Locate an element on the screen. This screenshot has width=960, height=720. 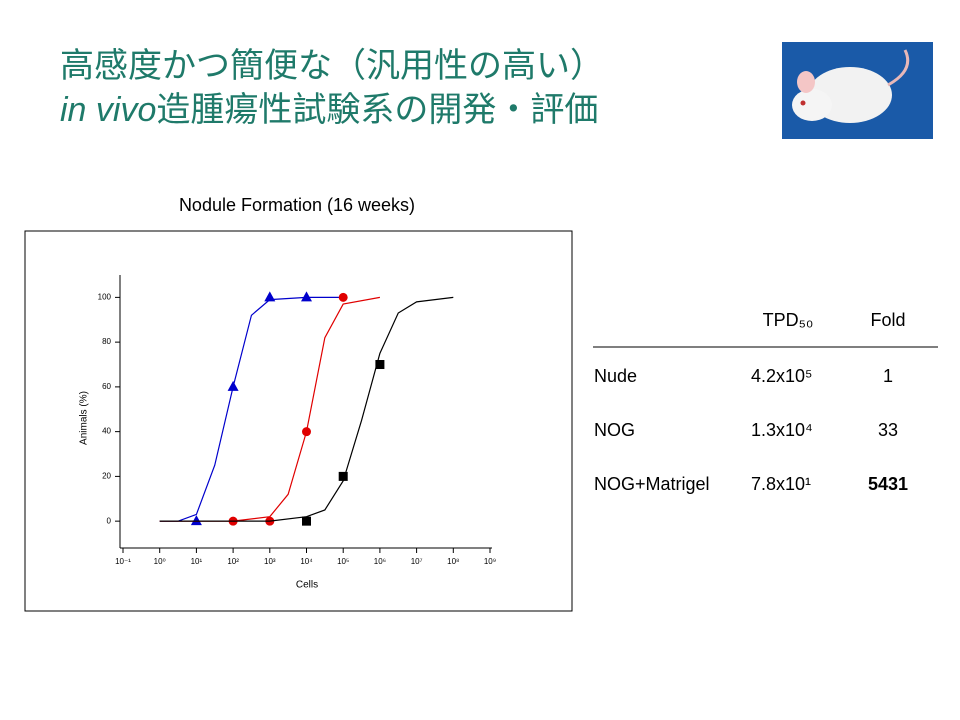
y-tick-label: 0 is located at coordinates (109, 520).